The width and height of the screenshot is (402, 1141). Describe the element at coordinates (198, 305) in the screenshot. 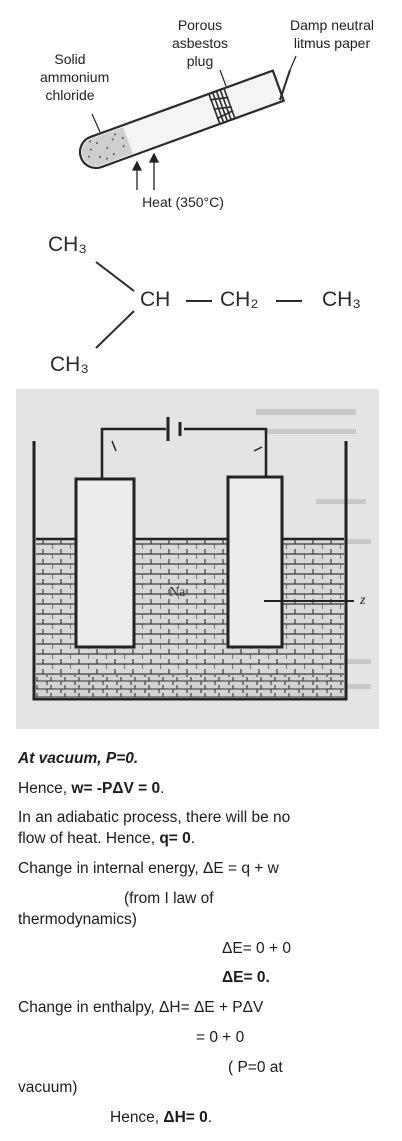

I see `bond-lines` at that location.